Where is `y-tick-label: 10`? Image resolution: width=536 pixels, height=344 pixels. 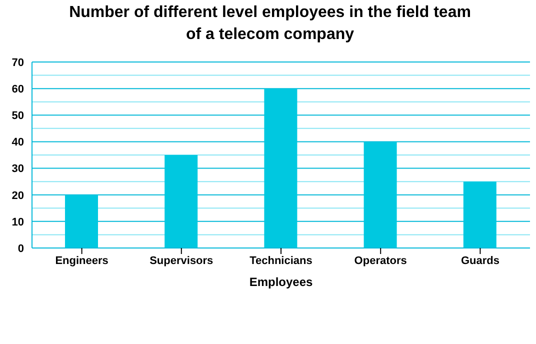
y-tick-label: 10 is located at coordinates (18, 222).